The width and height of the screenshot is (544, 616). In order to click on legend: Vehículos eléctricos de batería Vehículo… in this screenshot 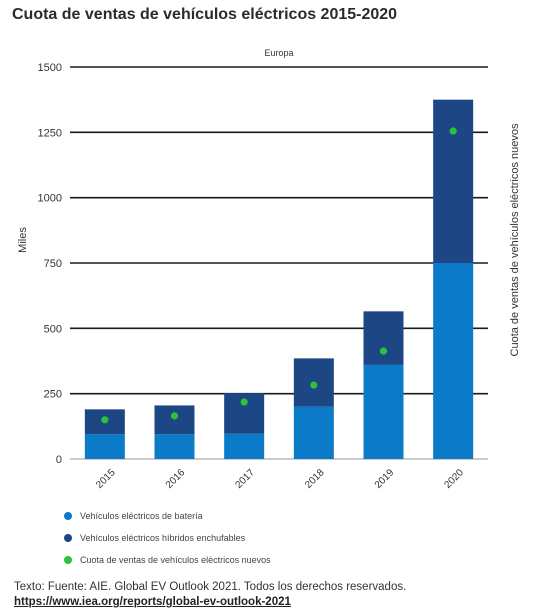, I will do `click(167, 538)`.